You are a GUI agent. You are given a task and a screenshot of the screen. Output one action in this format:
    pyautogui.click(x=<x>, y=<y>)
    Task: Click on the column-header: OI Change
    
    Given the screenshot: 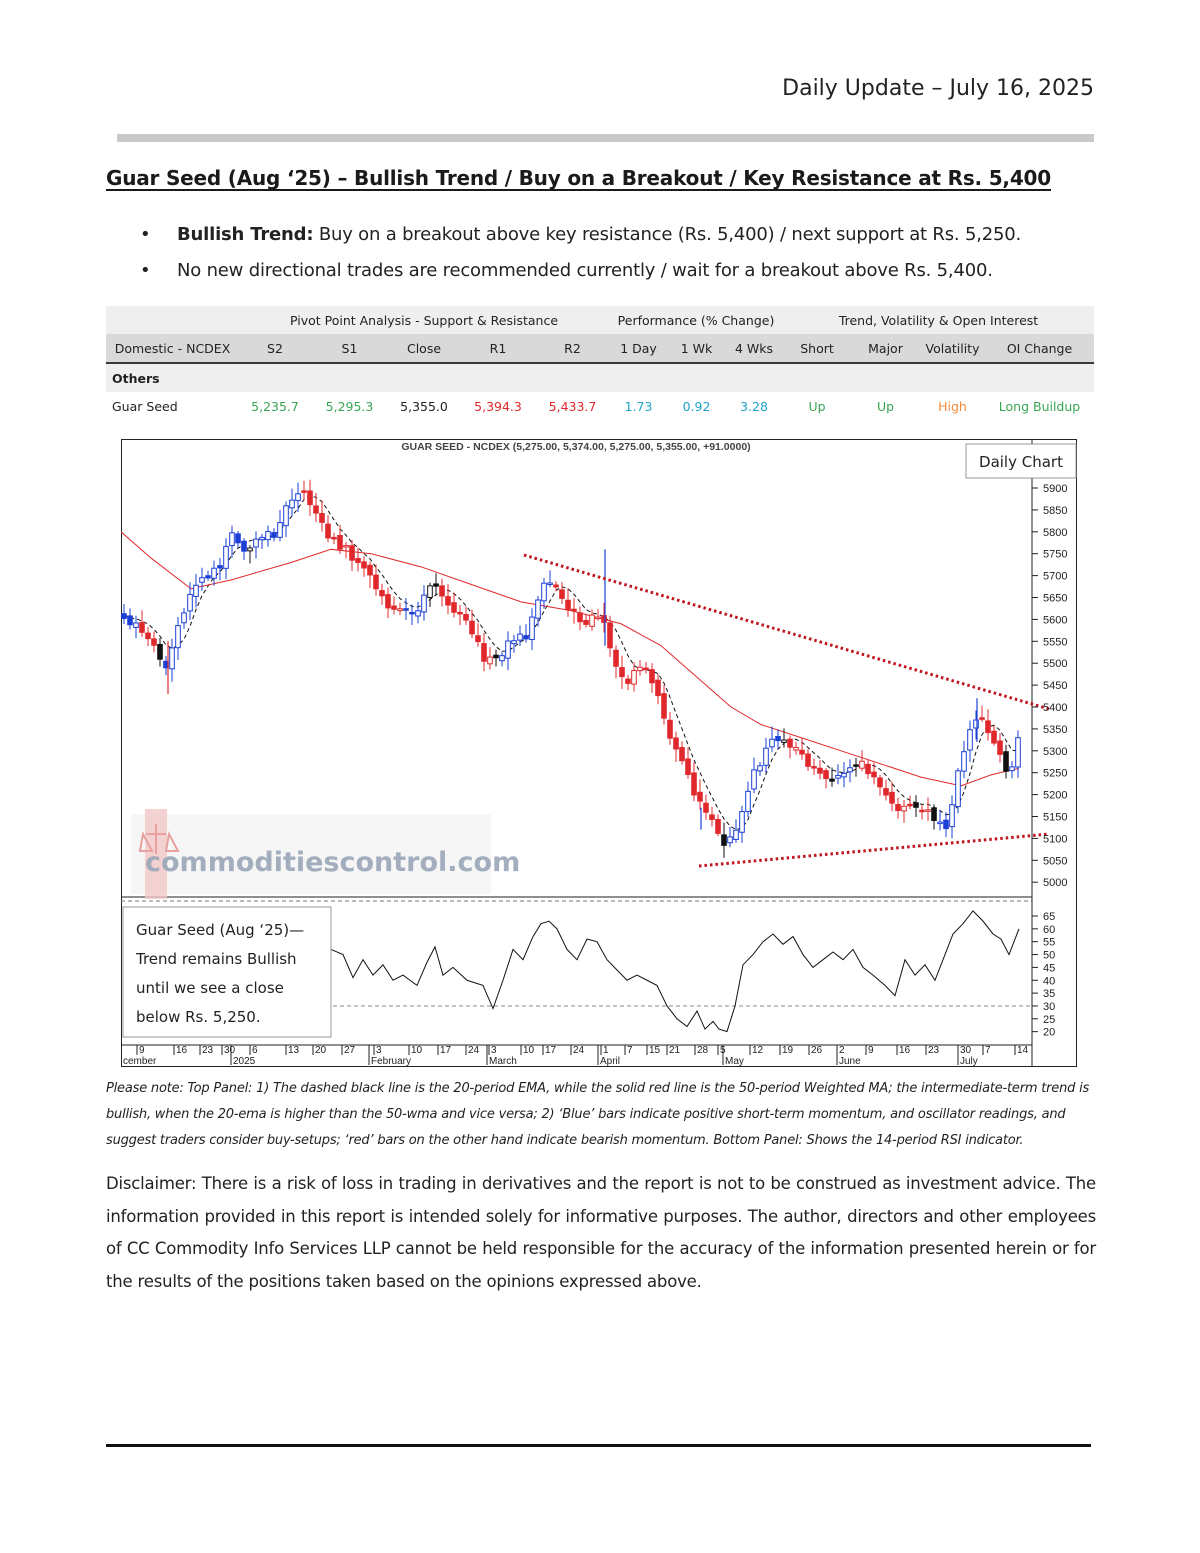 What is the action you would take?
    pyautogui.click(x=1039, y=349)
    